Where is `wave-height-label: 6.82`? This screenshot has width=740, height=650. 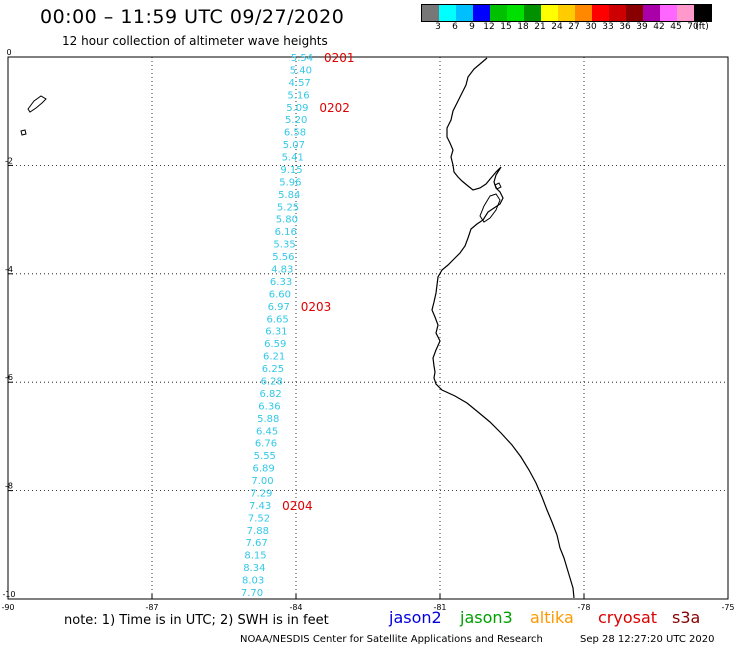
wave-height-label: 6.82 is located at coordinates (270, 394).